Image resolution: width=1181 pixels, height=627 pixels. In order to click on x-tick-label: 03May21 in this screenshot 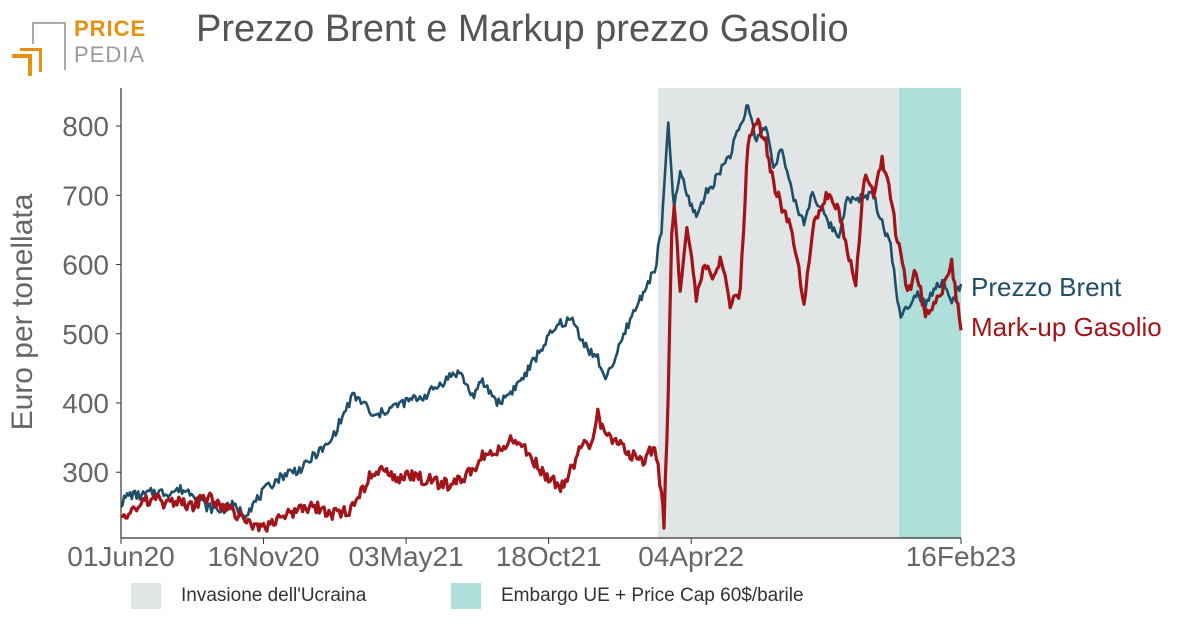, I will do `click(405, 556)`.